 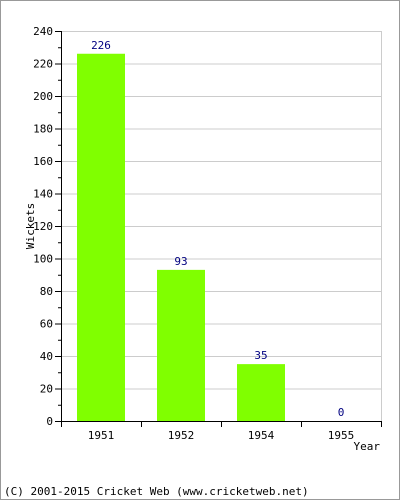 I want to click on y-tick-label: 20, so click(x=46, y=389).